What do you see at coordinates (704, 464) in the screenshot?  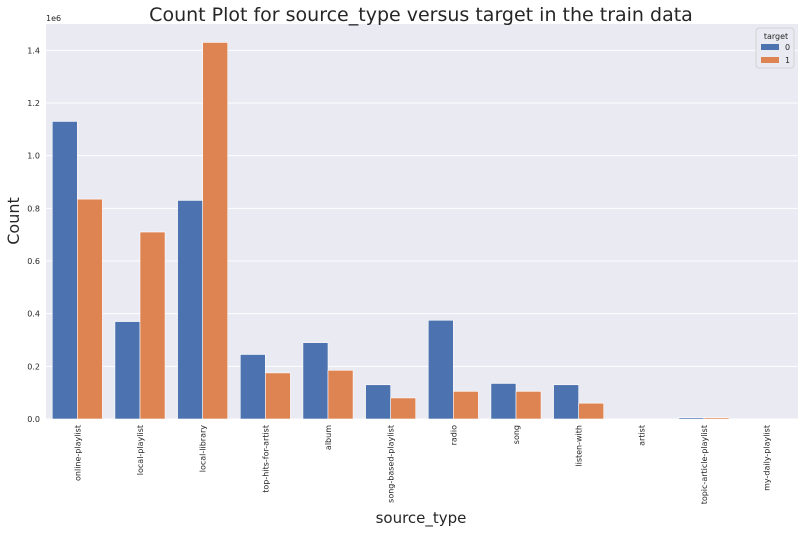 I see `x-tick-label: topic-article-playlist` at bounding box center [704, 464].